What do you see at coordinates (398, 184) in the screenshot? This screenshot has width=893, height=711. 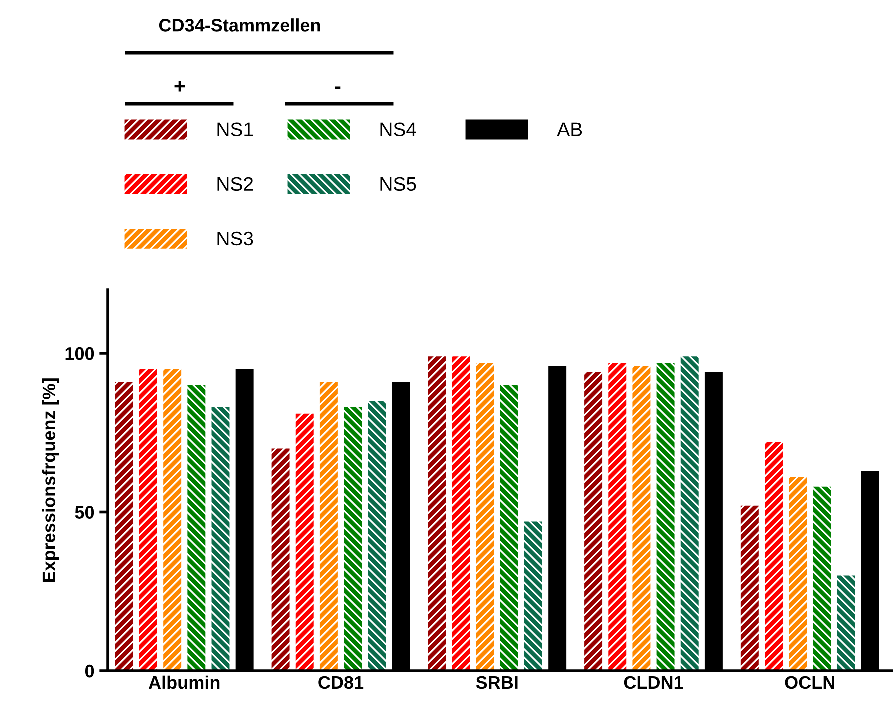 I see `legend-label: NS5` at bounding box center [398, 184].